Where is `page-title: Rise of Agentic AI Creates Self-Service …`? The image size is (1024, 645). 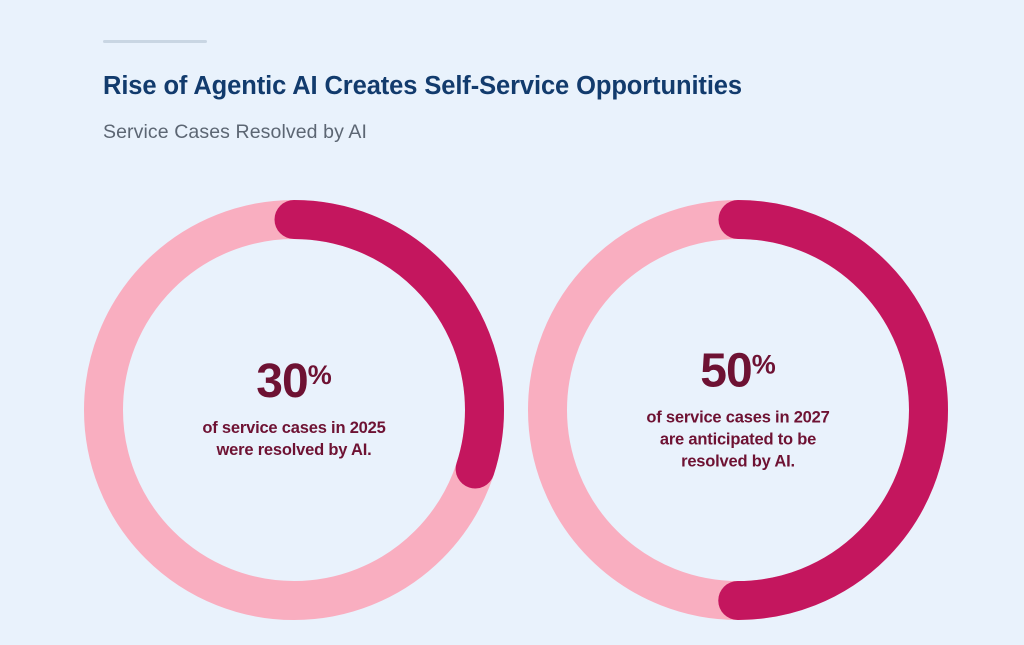
page-title: Rise of Agentic AI Creates Self-Service … is located at coordinates (422, 86).